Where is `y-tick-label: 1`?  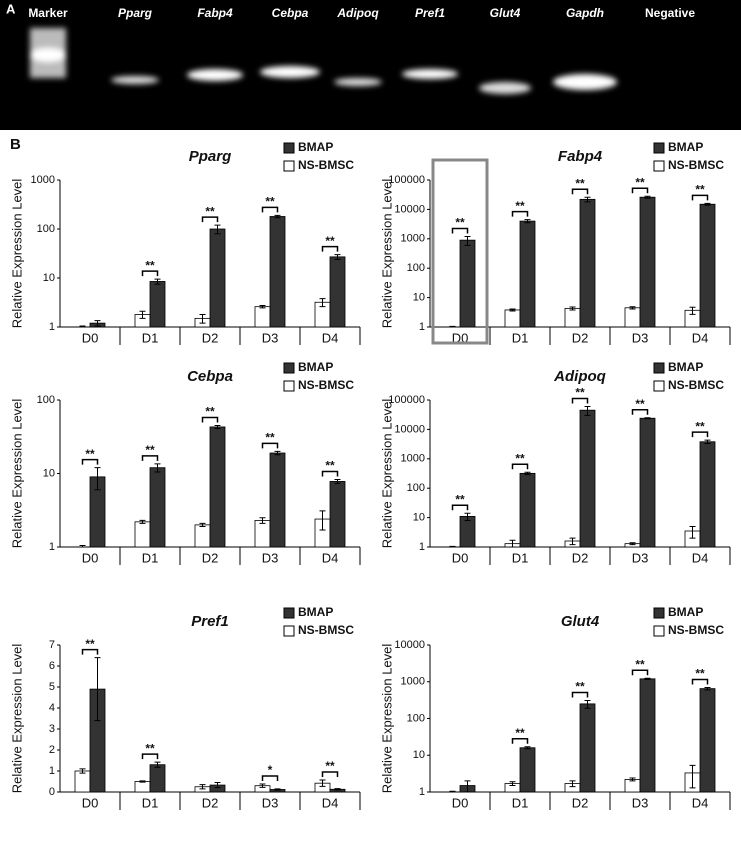
y-tick-label: 1 is located at coordinates (422, 792).